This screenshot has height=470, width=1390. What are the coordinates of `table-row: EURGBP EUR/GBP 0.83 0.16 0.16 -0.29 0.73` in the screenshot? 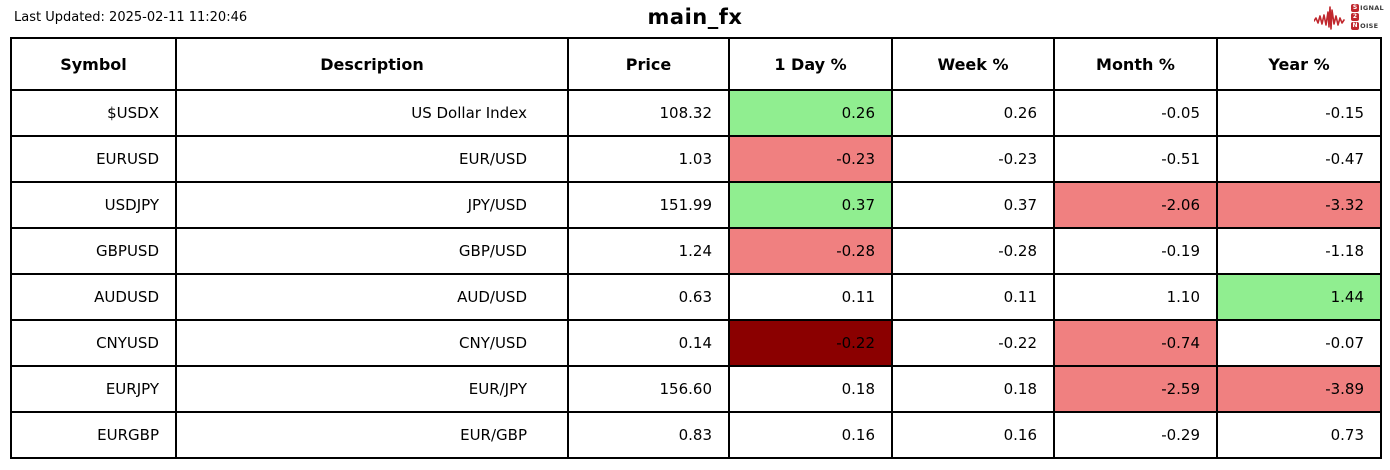 It's located at (696, 435).